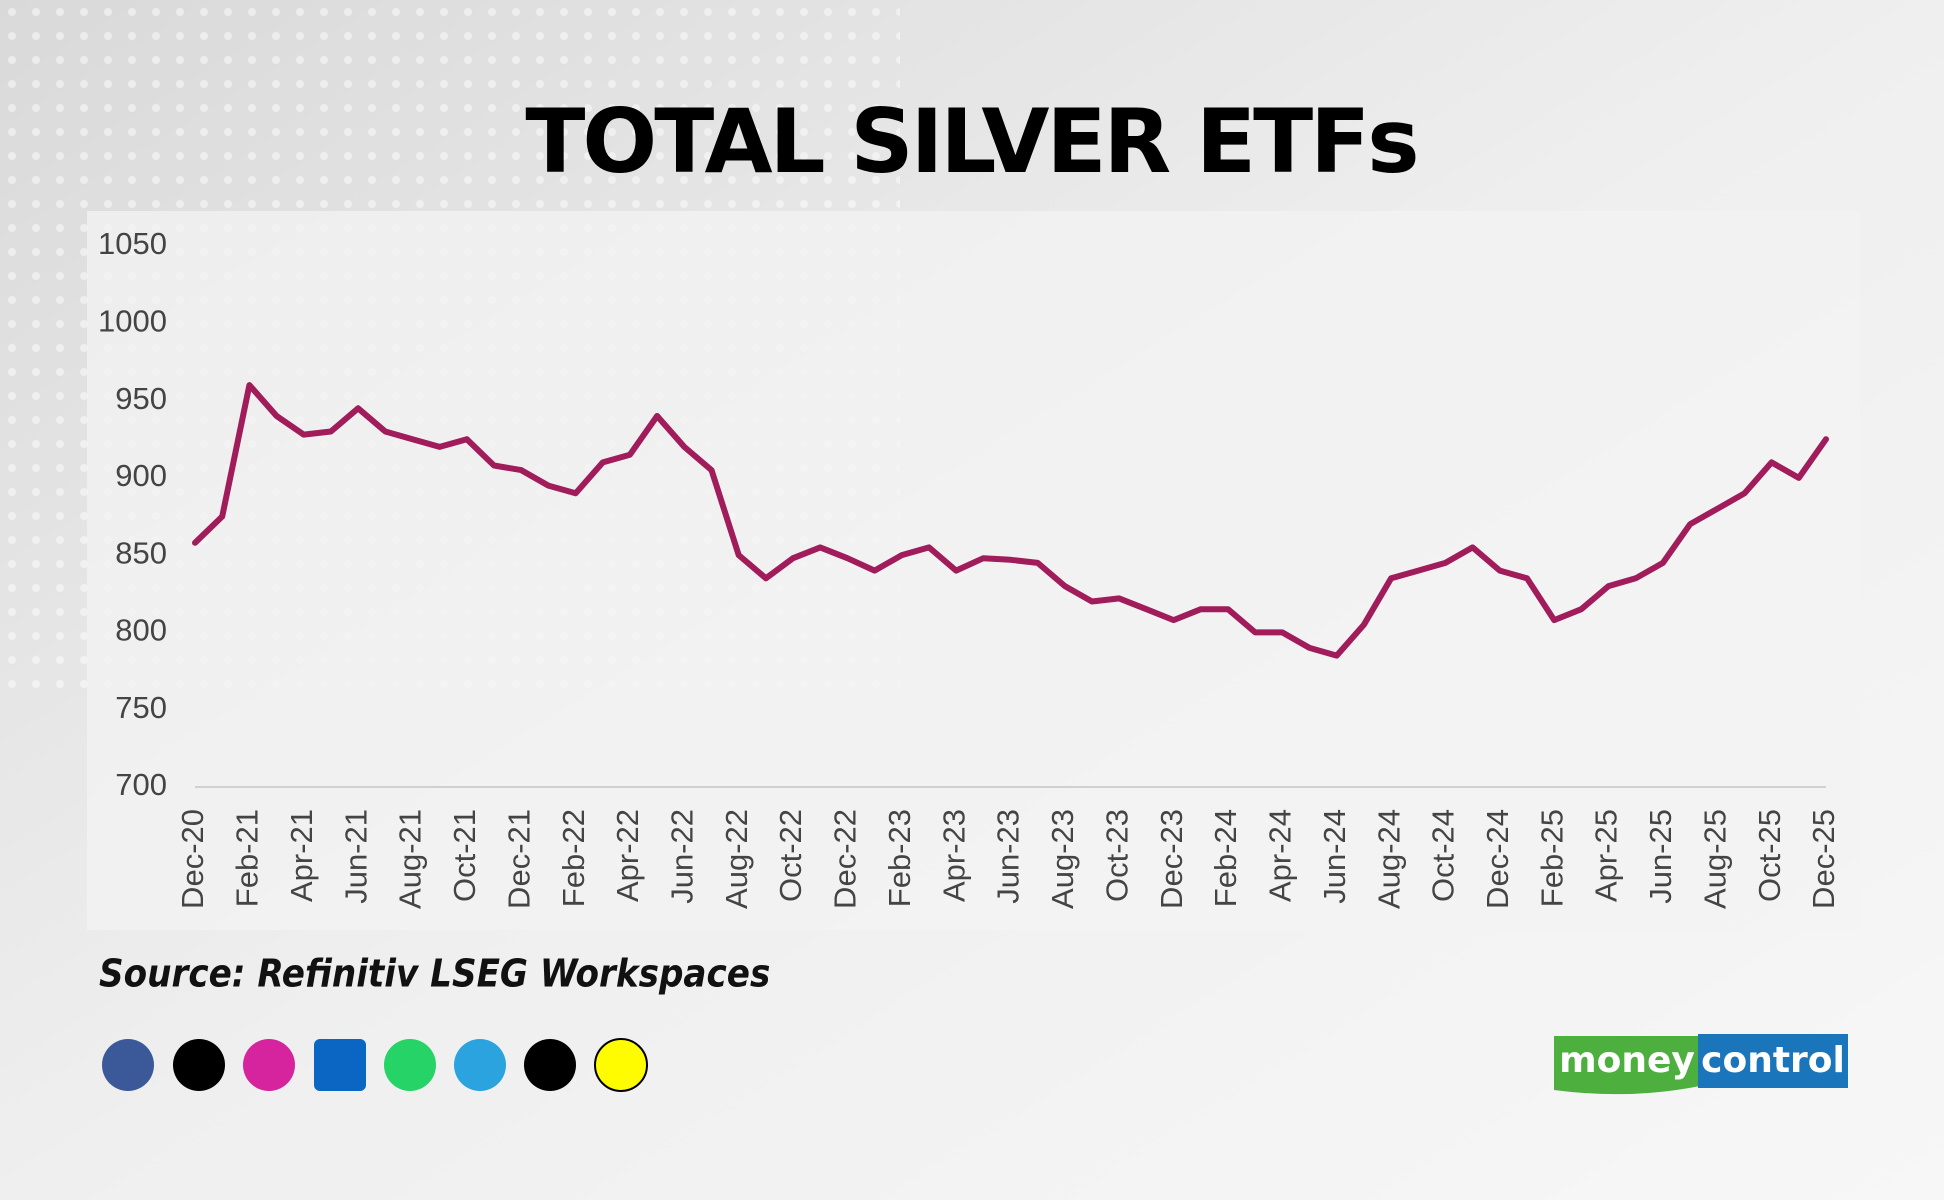 This screenshot has height=1200, width=1944. I want to click on x-tick-label: Aug-23, so click(1062, 859).